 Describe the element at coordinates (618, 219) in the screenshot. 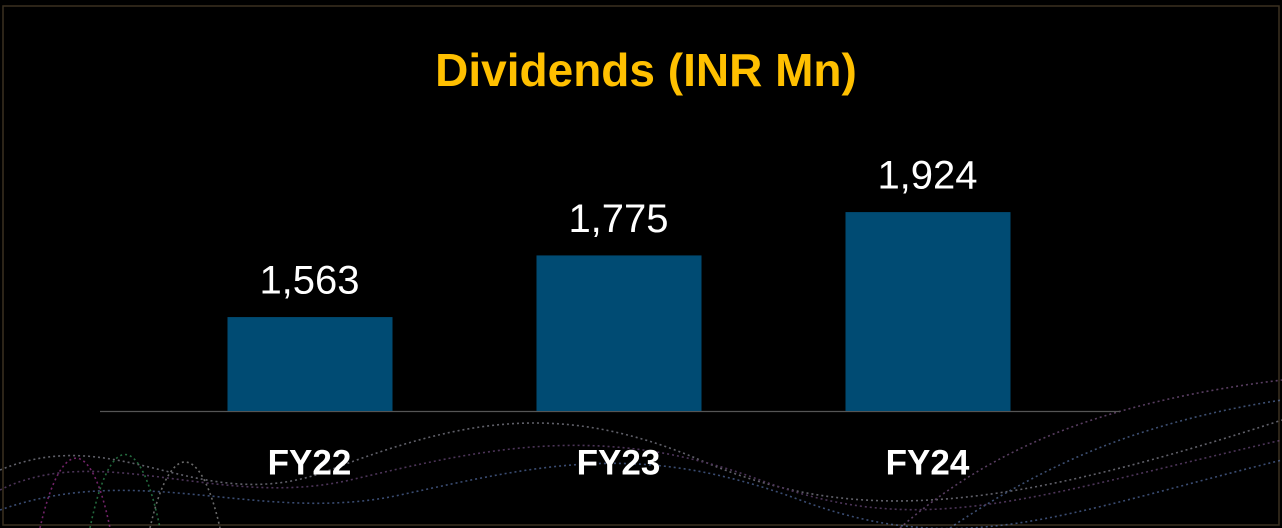

I see `data-label: 1,775` at that location.